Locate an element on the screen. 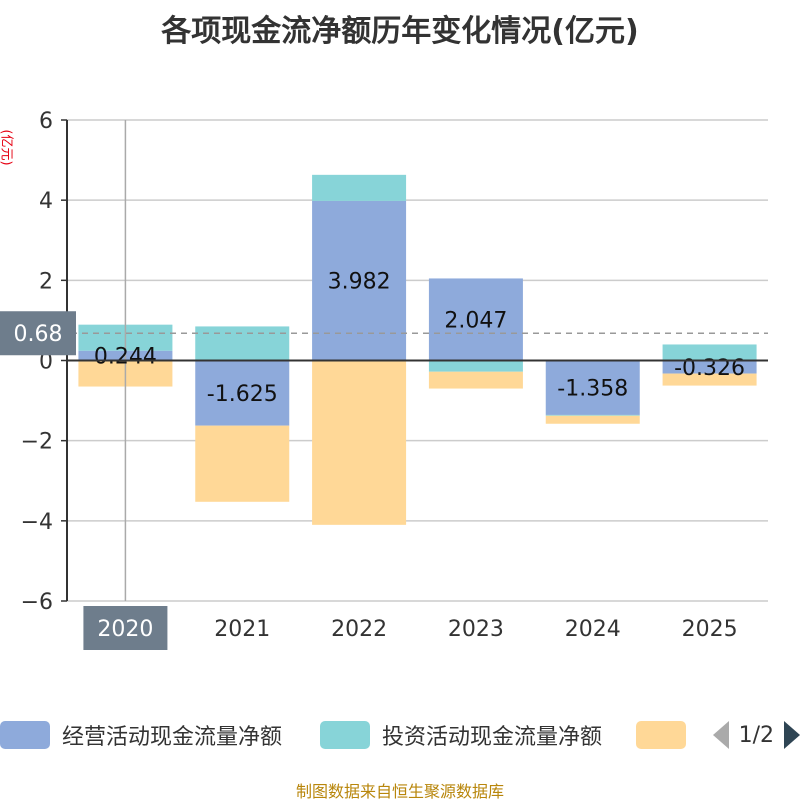 The height and width of the screenshot is (802, 800). x-tick-label: 2023 is located at coordinates (476, 629).